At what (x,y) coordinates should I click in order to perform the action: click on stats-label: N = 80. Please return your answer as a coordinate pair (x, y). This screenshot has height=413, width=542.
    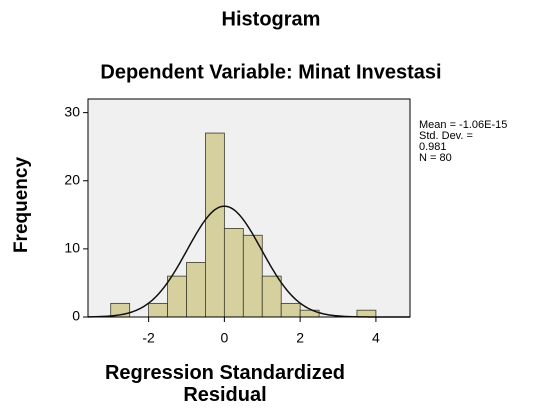
    Looking at the image, I should click on (435, 158).